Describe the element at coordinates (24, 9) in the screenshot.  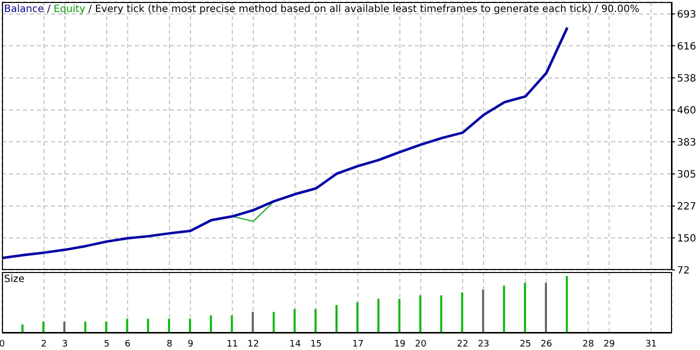
I see `text: Balance` at that location.